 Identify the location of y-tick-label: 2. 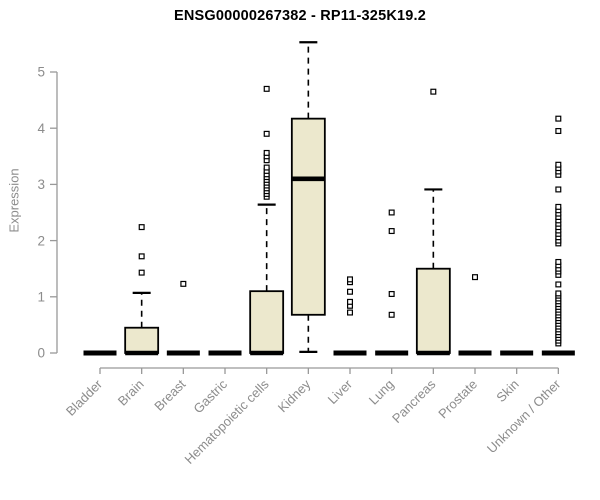
(41, 240).